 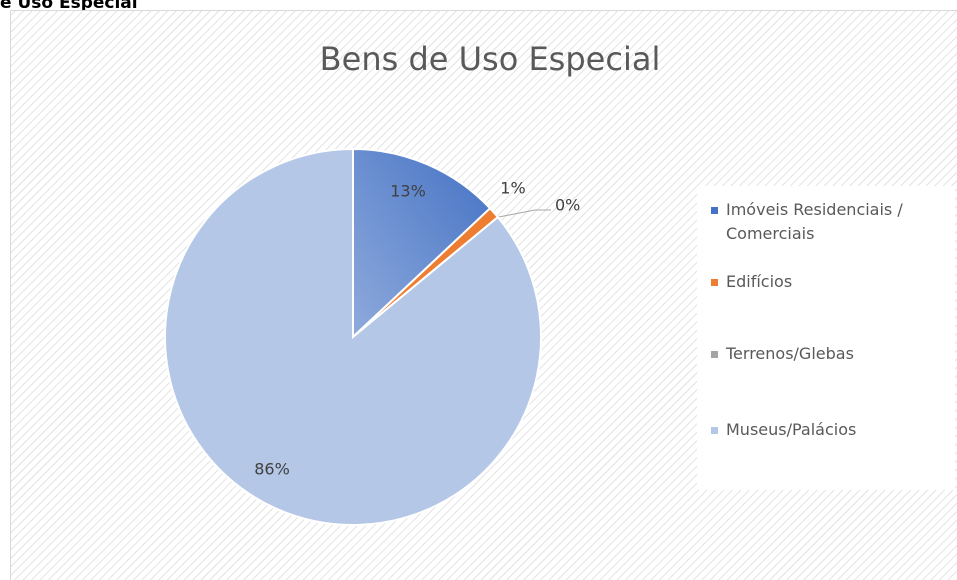 What do you see at coordinates (759, 281) in the screenshot?
I see `legend-label: Edifícios` at bounding box center [759, 281].